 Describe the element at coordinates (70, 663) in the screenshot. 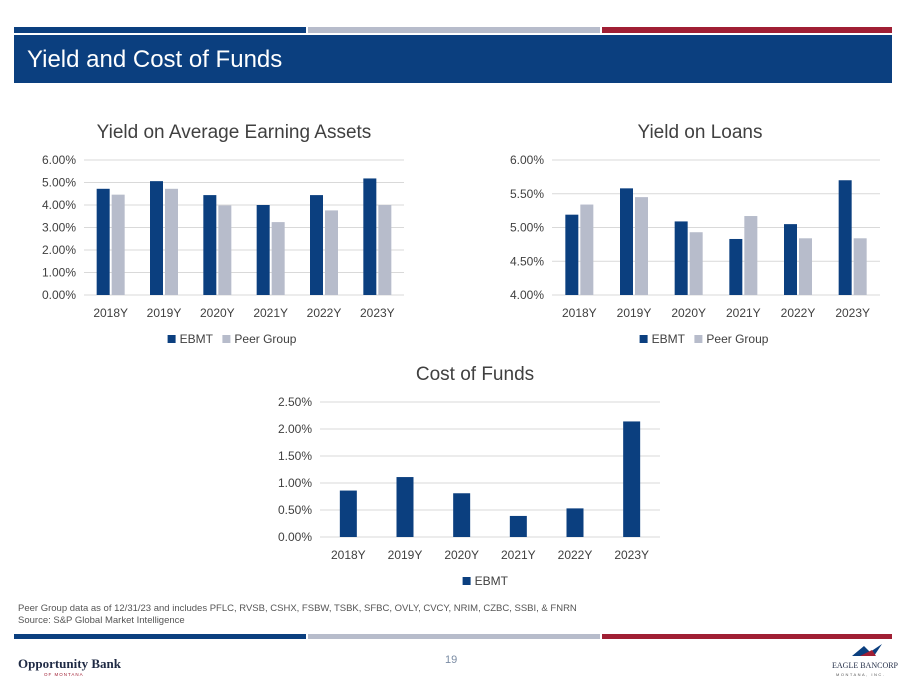

I see `logo-left-name: Opportunity Bank` at that location.